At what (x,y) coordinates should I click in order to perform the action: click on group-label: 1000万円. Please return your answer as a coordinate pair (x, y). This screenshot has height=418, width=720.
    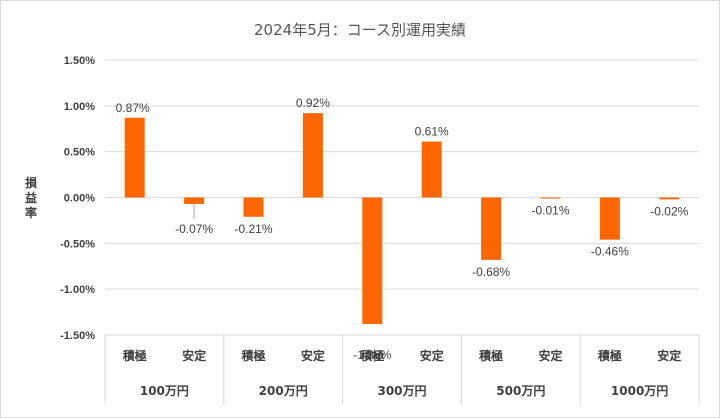
    Looking at the image, I should click on (639, 391).